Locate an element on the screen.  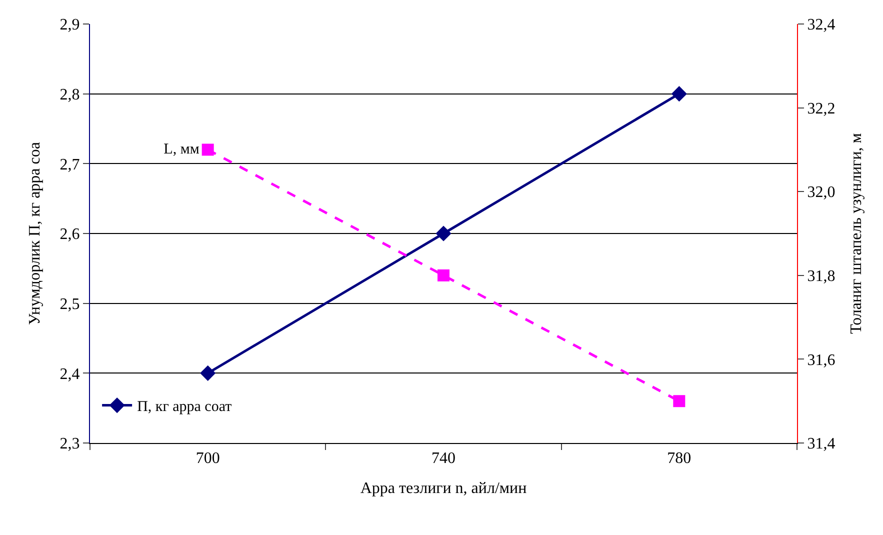
y2-tick-label: 31,4 is located at coordinates (821, 444).